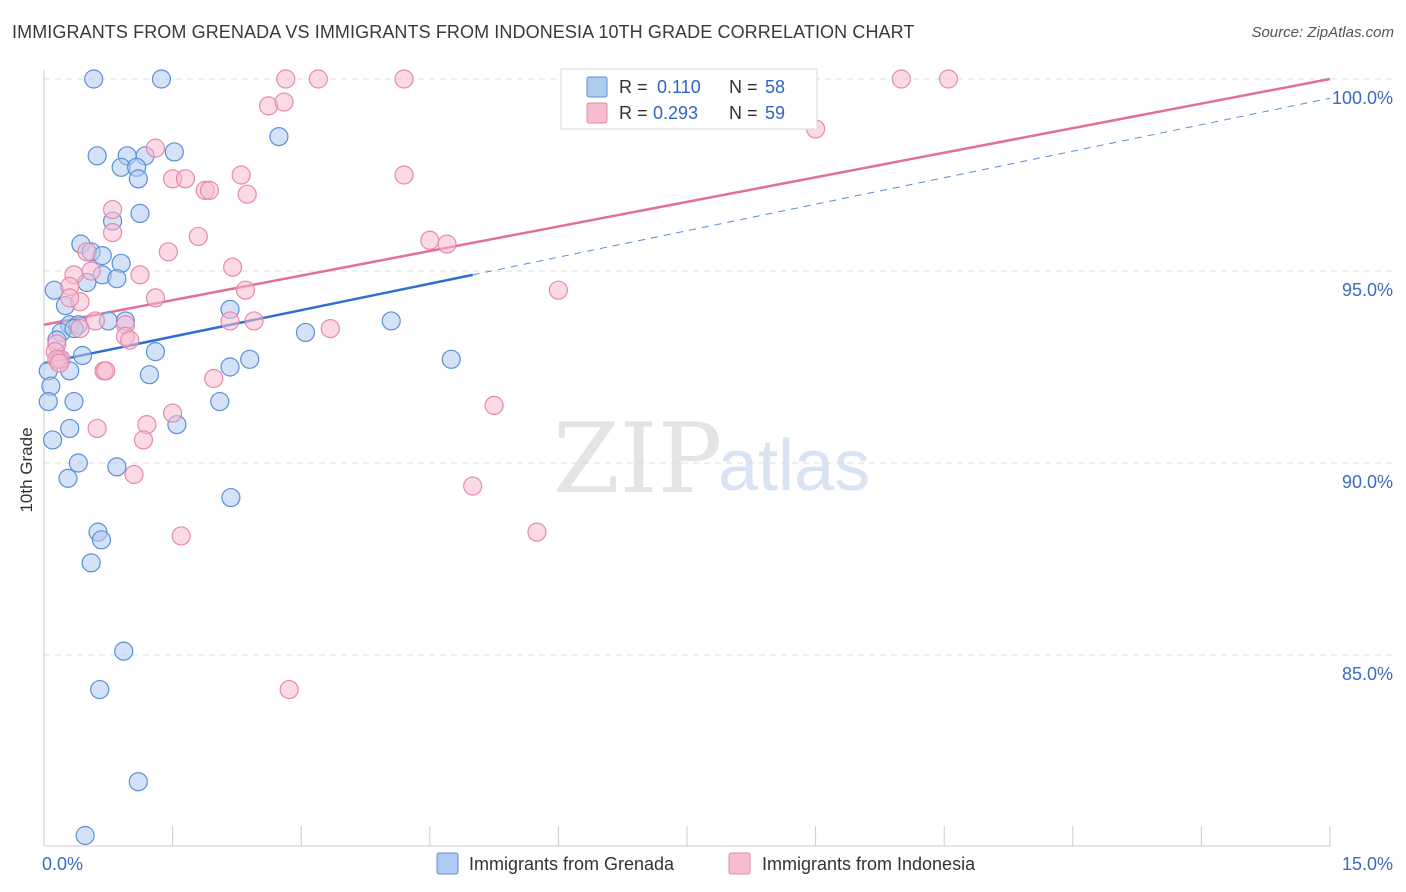 The height and width of the screenshot is (892, 1406). Describe the element at coordinates (869, 864) in the screenshot. I see `bottom-legend-label-indonesia: Immigrants from Indonesia` at that location.